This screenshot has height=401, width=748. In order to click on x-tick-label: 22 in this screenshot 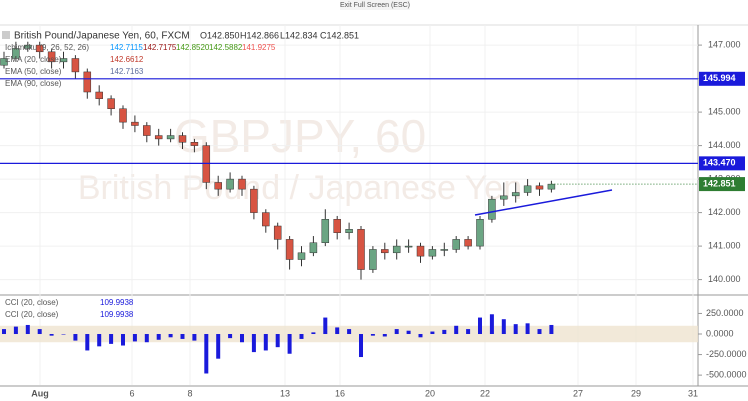, I will do `click(485, 393)`.